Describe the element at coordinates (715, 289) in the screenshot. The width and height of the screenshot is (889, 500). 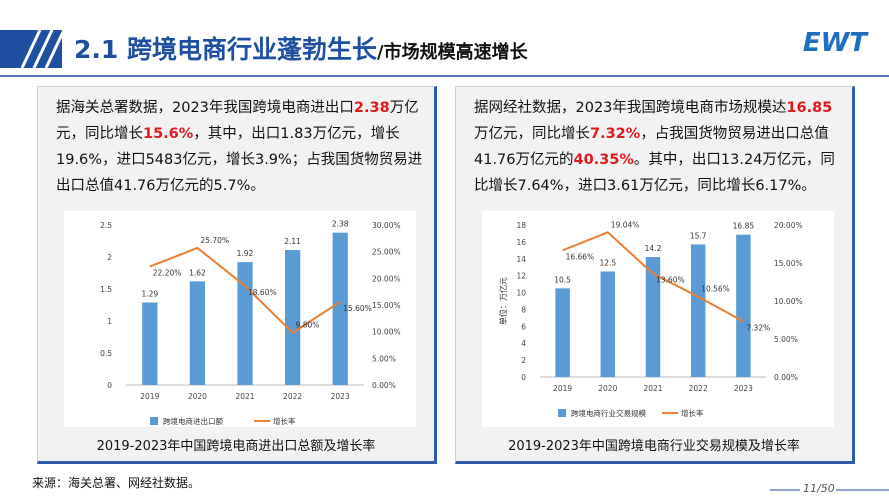
I see `line-value-label: 10.56%` at that location.